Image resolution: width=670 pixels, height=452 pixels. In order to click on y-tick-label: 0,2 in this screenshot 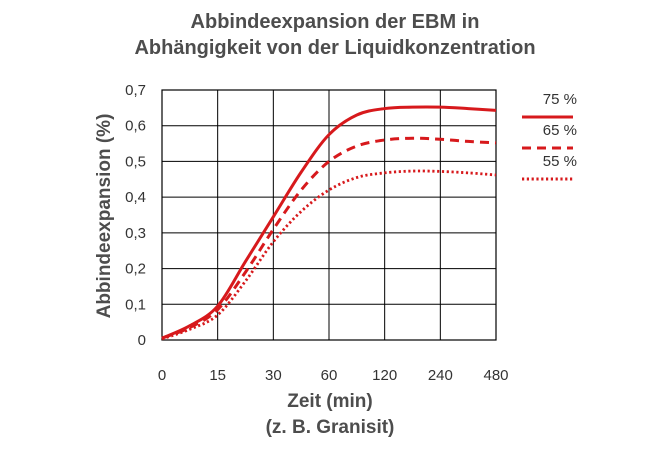, I will do `click(135, 269)`.